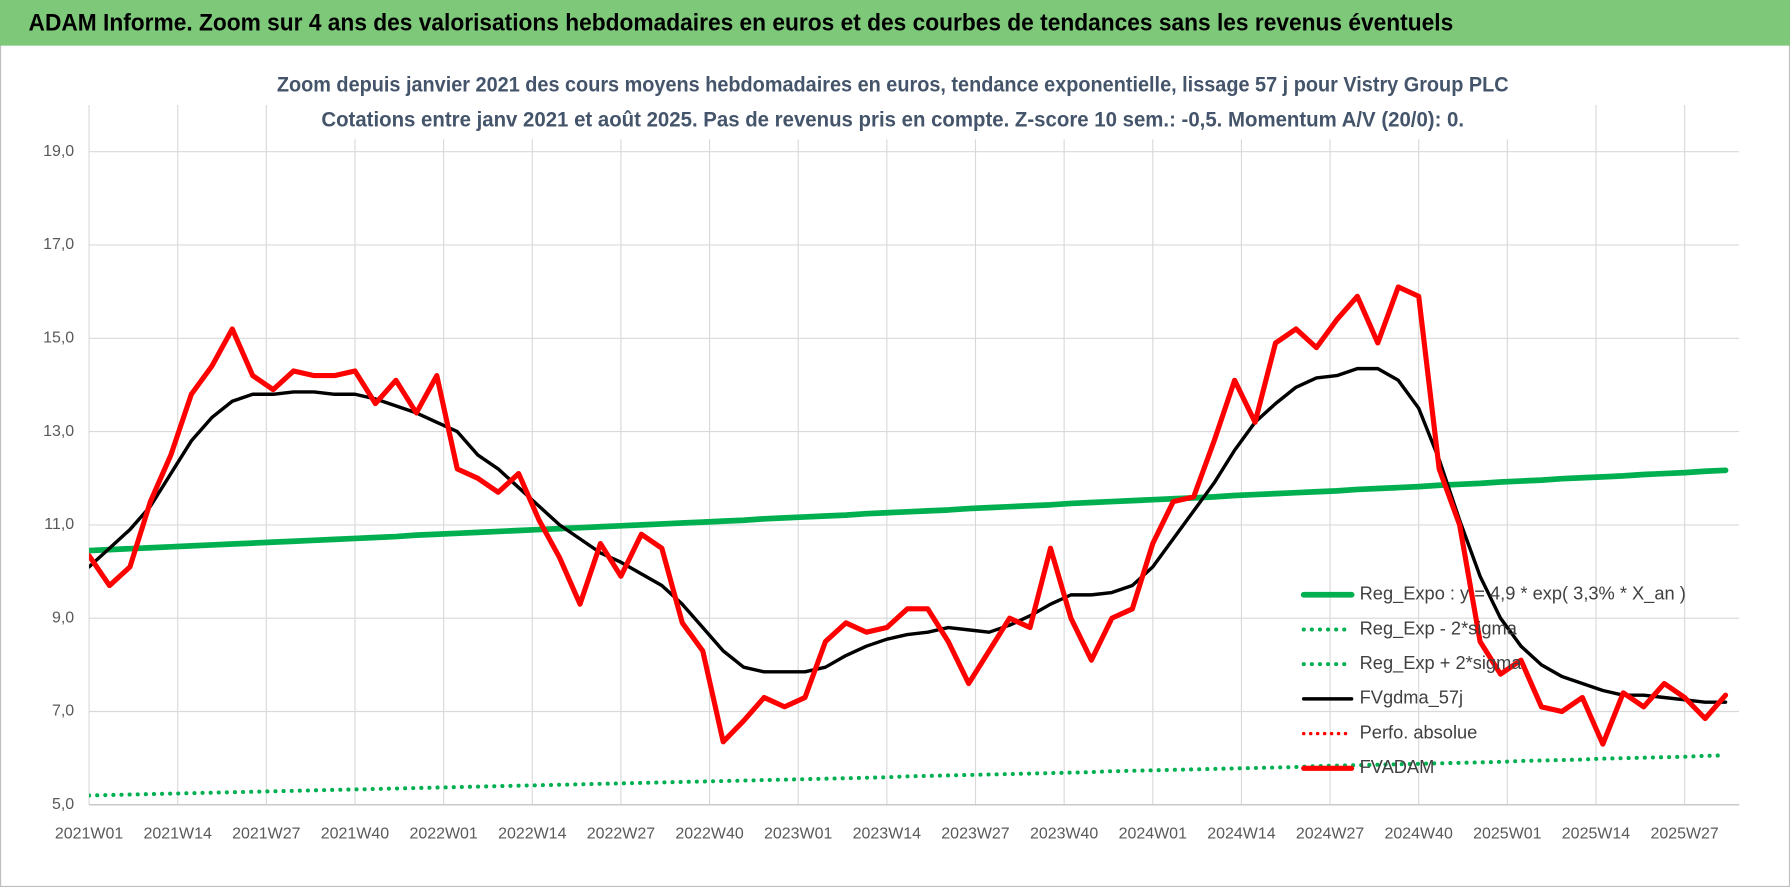  Describe the element at coordinates (1596, 834) in the screenshot. I see `x-tick-label: 2025W14` at that location.